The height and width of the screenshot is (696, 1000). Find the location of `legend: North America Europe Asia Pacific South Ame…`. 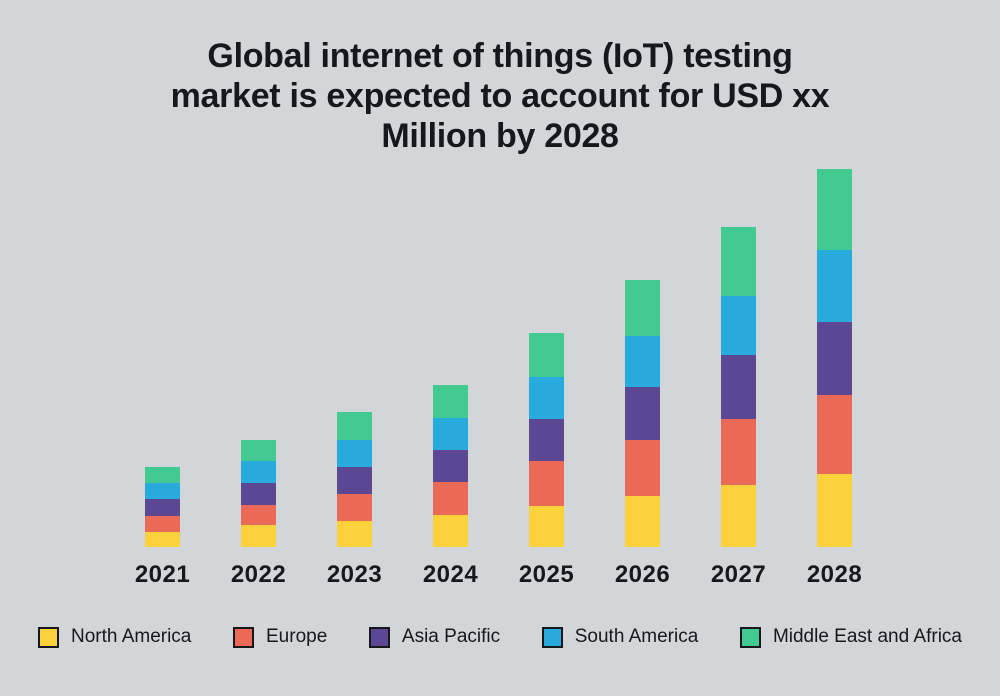

legend: North America Europe Asia Pacific South Ame… is located at coordinates (500, 637).